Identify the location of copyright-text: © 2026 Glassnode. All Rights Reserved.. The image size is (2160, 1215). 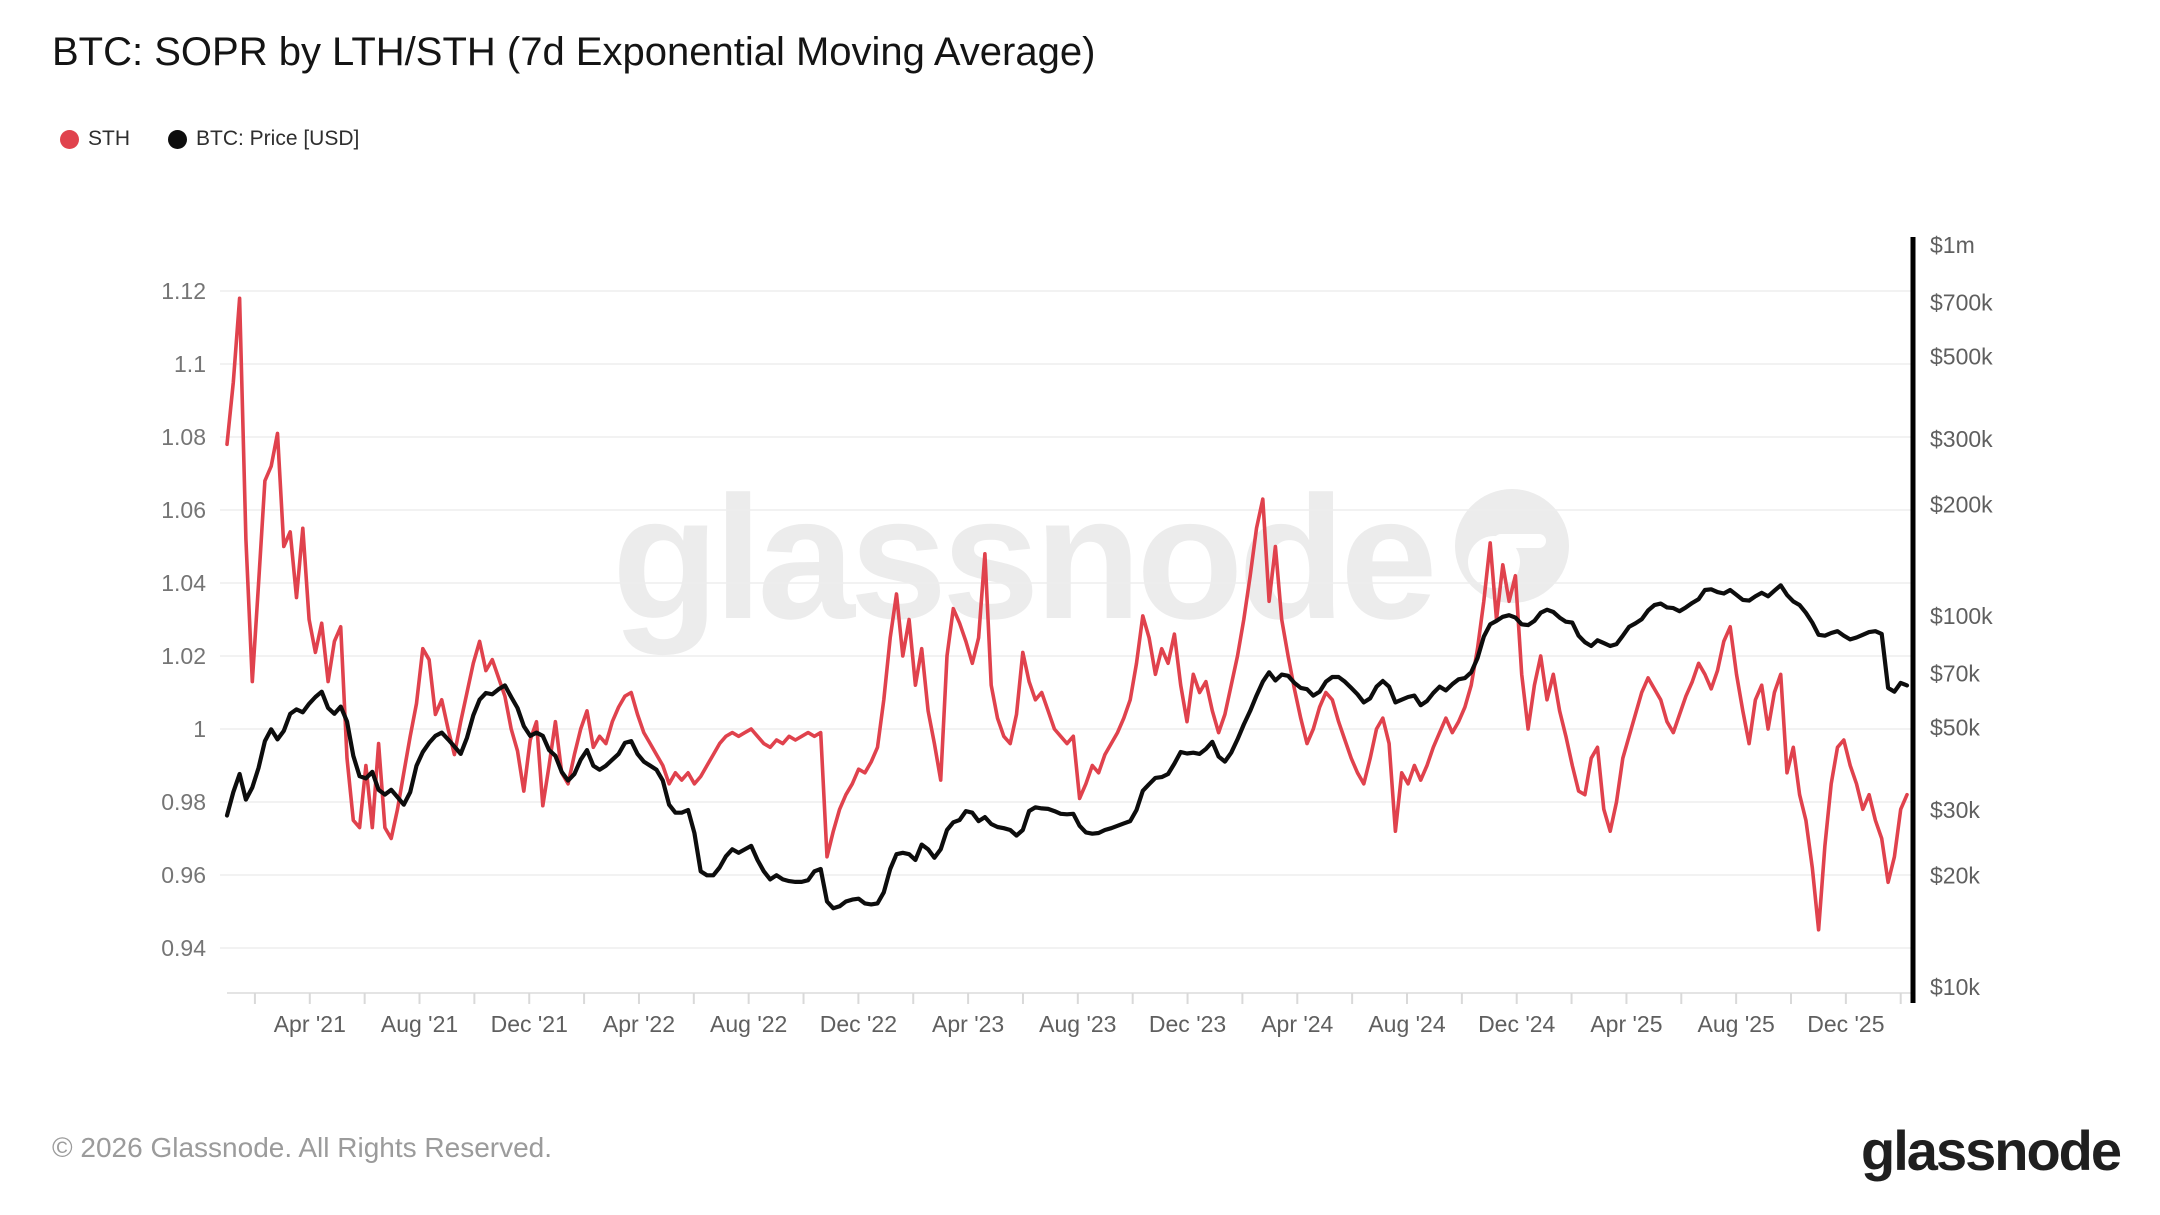
(302, 1147).